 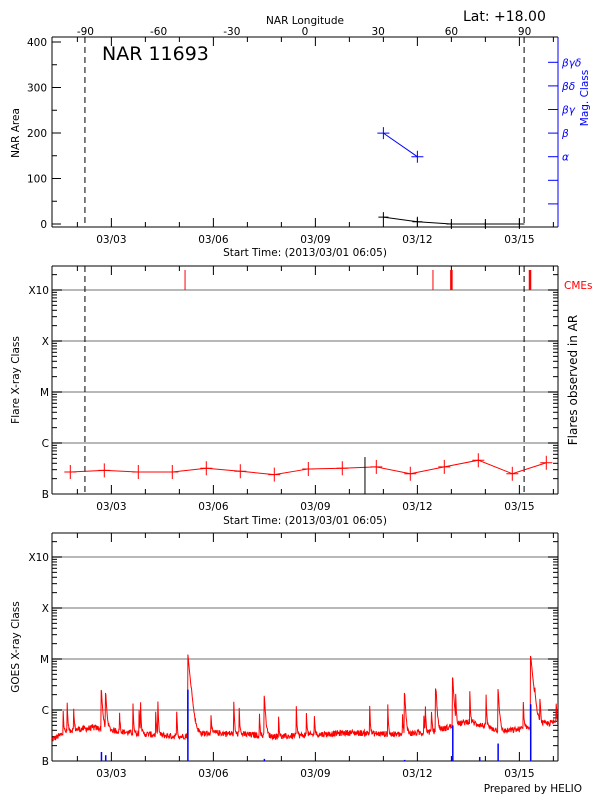 What do you see at coordinates (578, 286) in the screenshot?
I see `cme-label: CMEs` at bounding box center [578, 286].